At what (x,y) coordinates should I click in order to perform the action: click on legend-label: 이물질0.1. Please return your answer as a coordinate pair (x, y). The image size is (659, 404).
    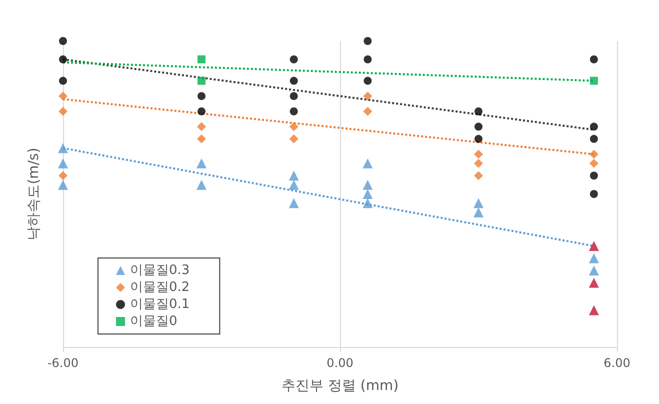
    Looking at the image, I should click on (160, 304).